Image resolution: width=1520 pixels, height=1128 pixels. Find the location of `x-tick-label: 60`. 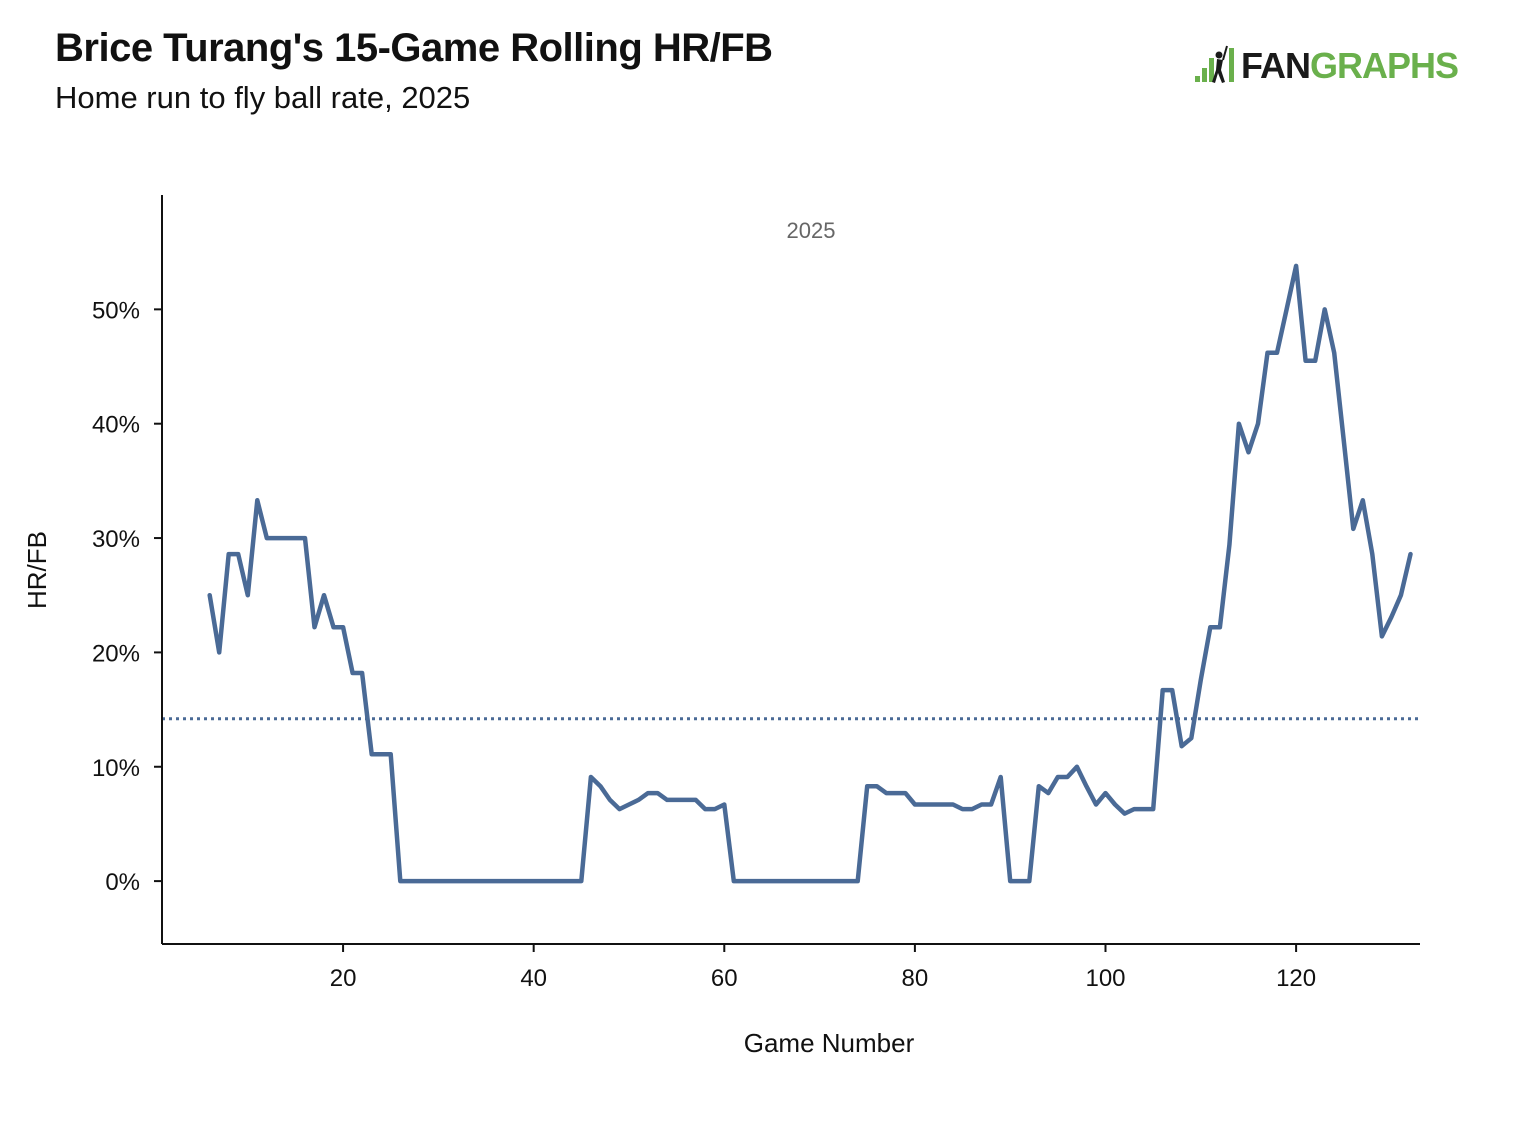

x-tick-label: 60 is located at coordinates (724, 978).